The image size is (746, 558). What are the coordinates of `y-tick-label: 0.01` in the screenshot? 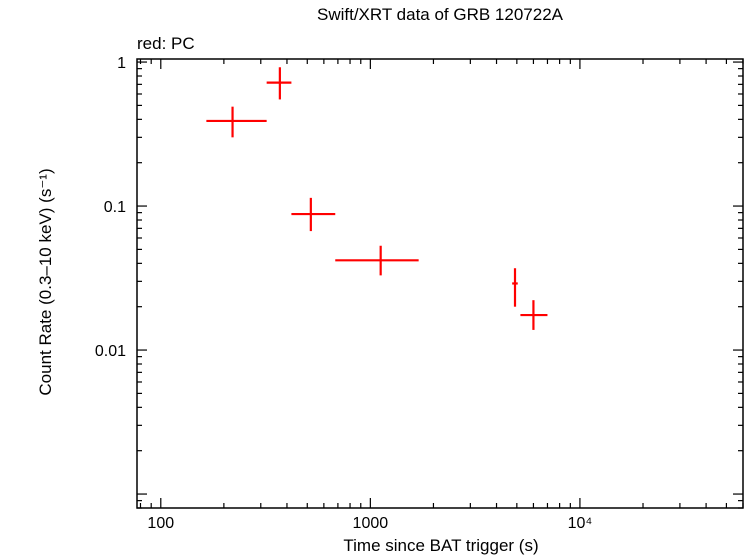 It's located at (110, 351).